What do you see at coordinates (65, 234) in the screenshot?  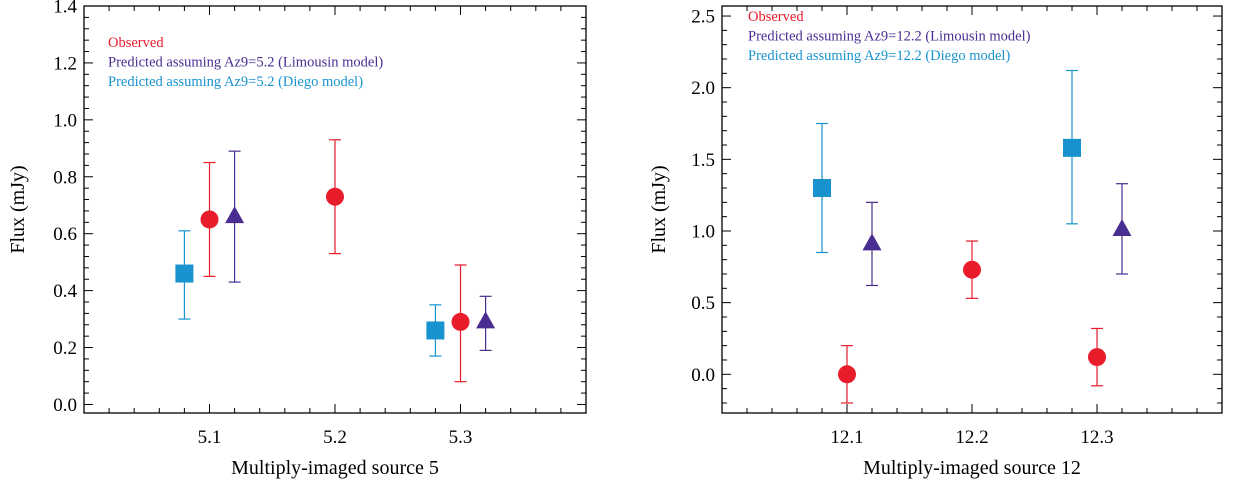 I see `y-tick-label: 0.6` at bounding box center [65, 234].